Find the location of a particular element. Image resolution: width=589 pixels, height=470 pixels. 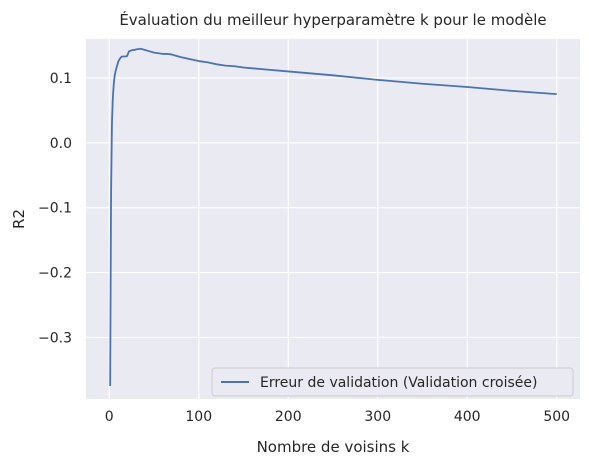

x-axis-label: Nombre de voisins k is located at coordinates (333, 447).